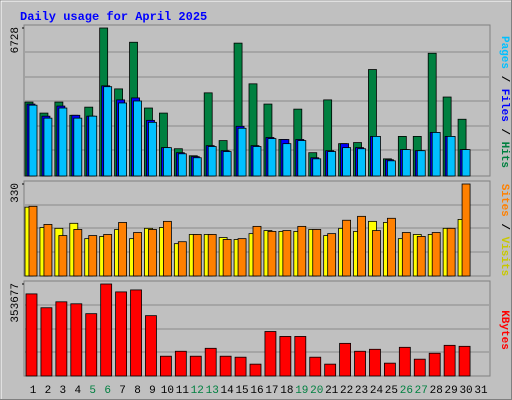 Image resolution: width=512 pixels, height=400 pixels. I want to click on x-tick-label: 19, so click(301, 391).